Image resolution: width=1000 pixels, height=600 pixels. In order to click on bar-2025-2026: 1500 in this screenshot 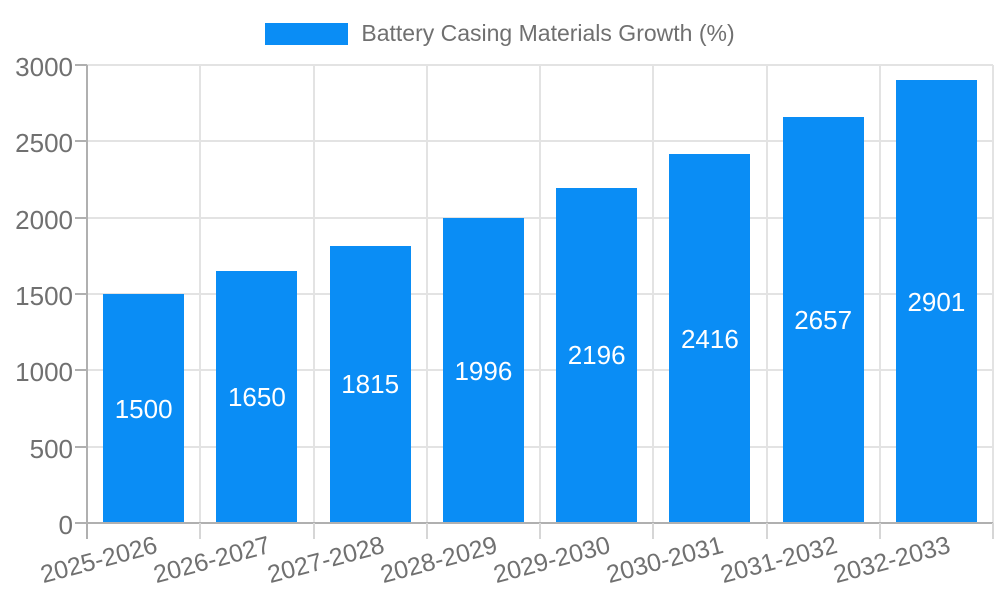, I will do `click(144, 408)`.